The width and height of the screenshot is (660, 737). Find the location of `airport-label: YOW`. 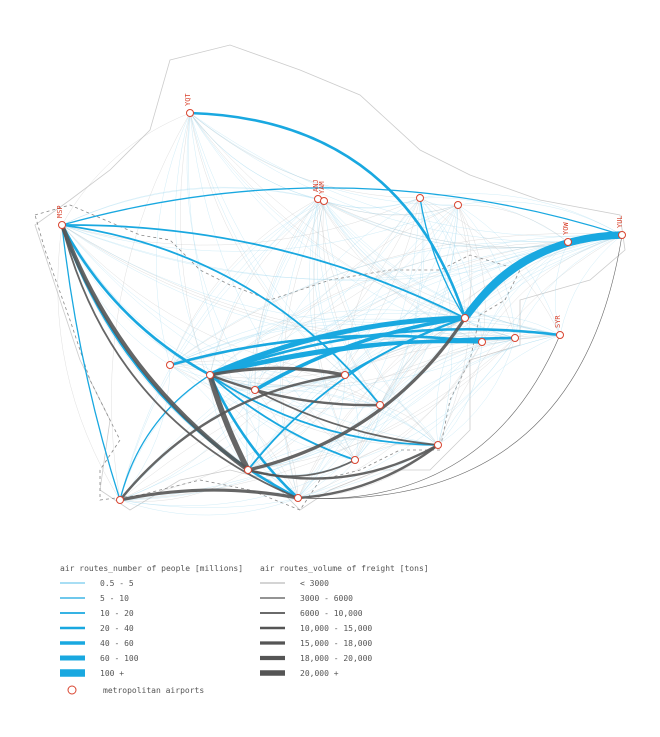

airport-label: YOW is located at coordinates (566, 228).